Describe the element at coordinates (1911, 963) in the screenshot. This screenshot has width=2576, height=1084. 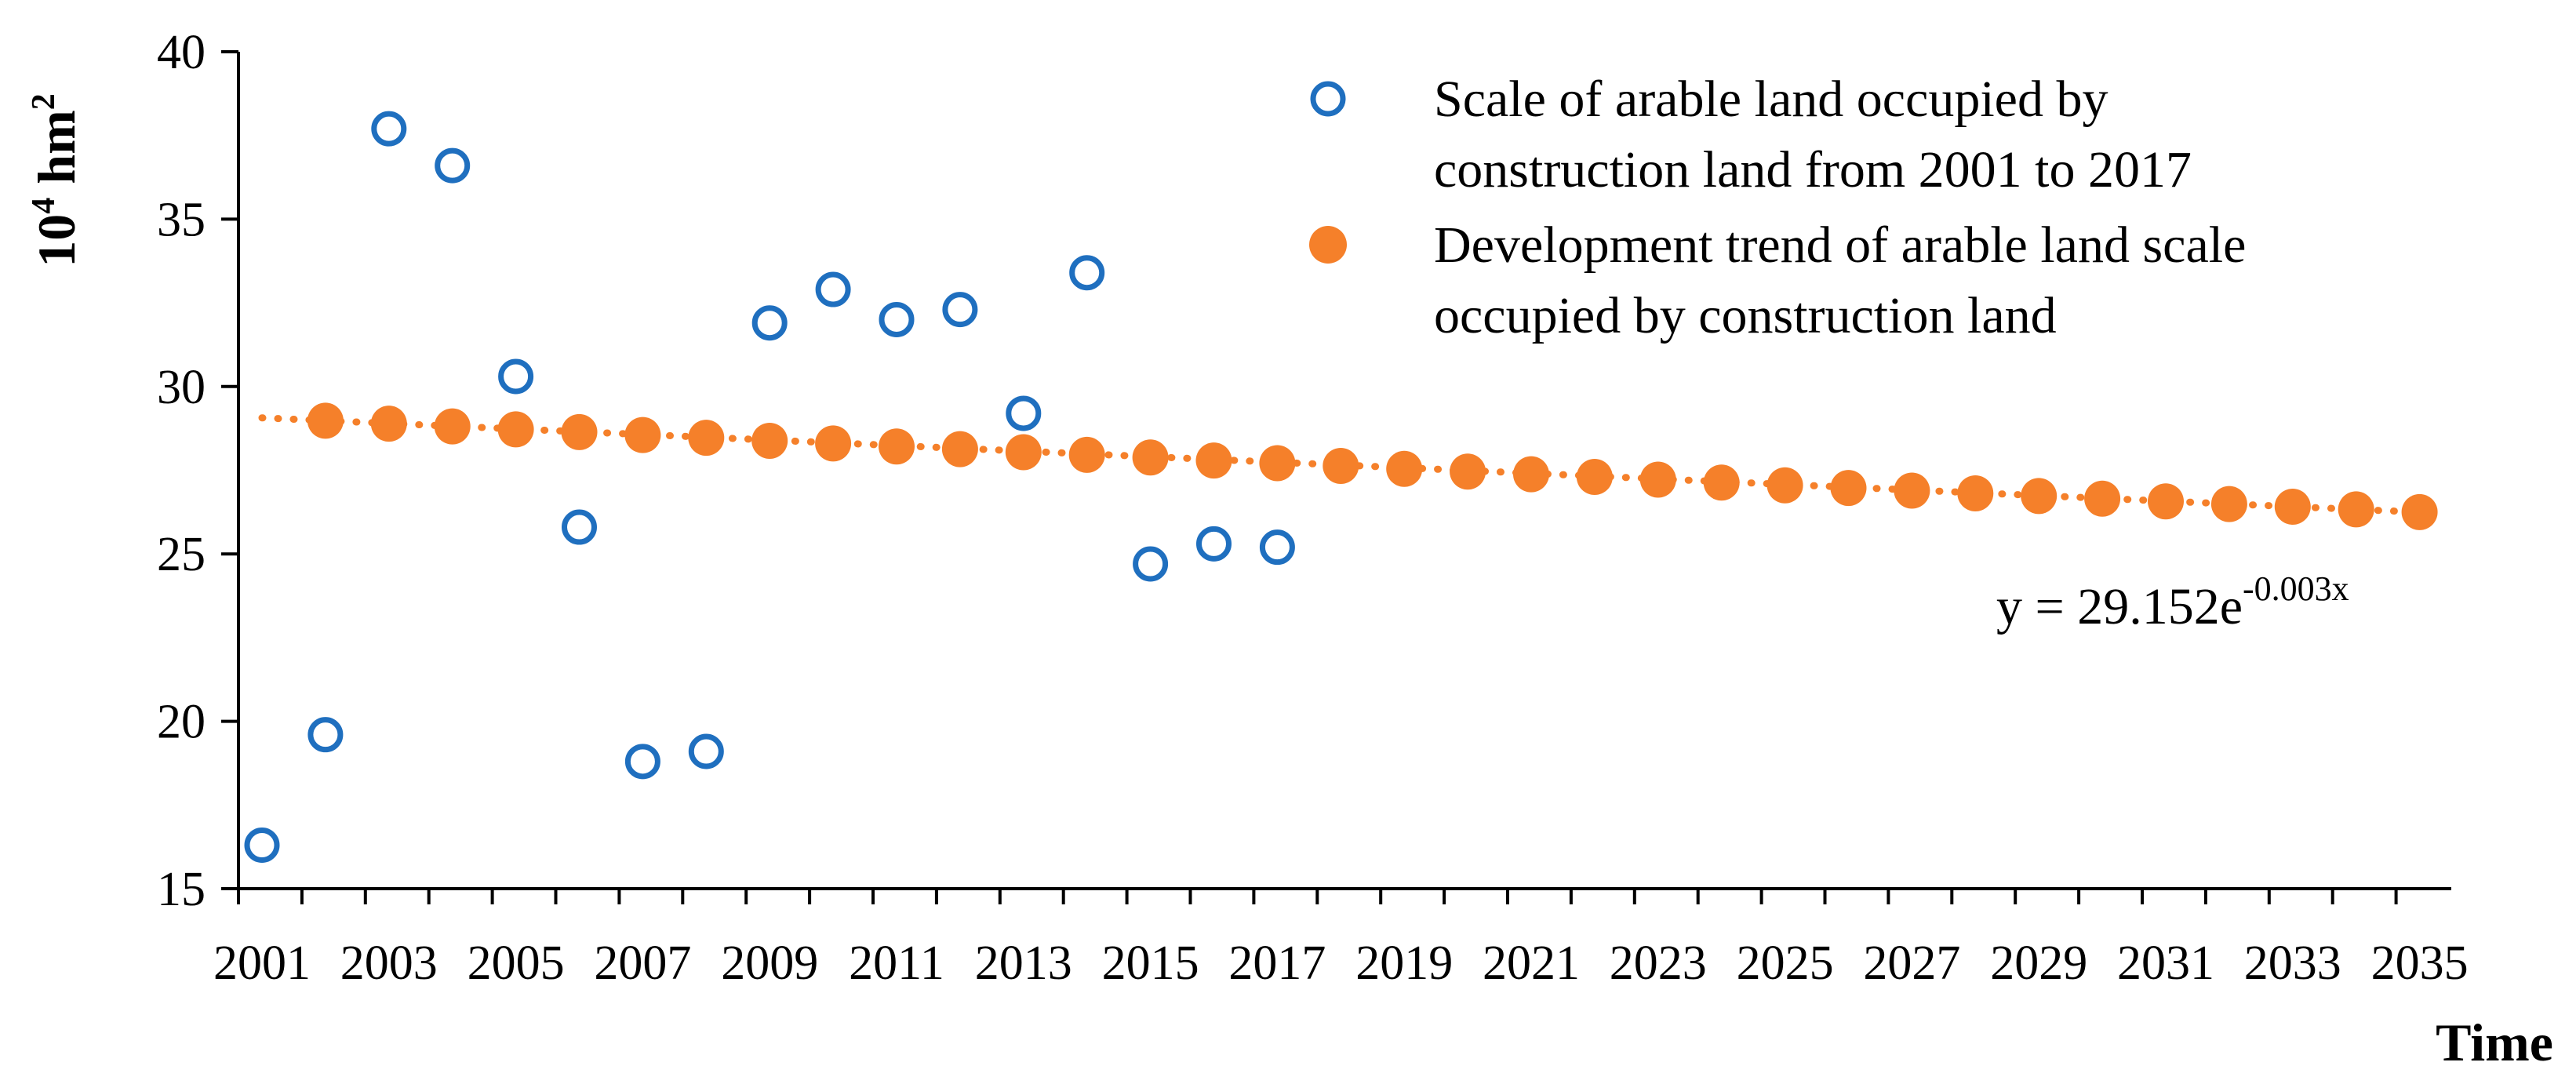
I see `x-tick-label: 2027` at that location.